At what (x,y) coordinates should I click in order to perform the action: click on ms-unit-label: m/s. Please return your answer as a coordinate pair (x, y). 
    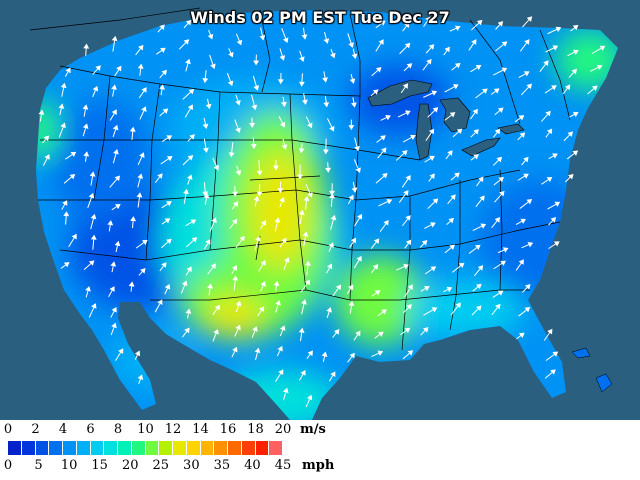
    Looking at the image, I should click on (313, 429).